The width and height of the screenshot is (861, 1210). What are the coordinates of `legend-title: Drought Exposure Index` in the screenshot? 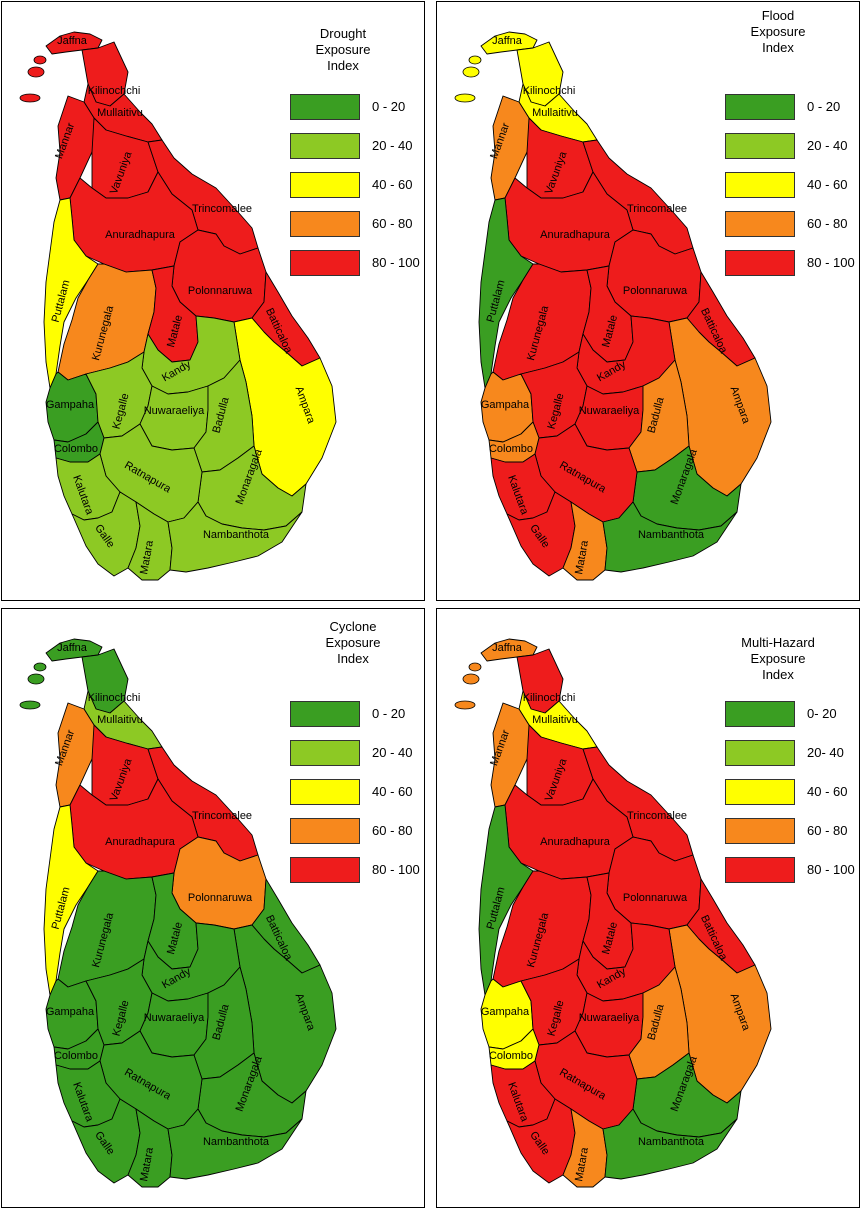 It's located at (343, 50).